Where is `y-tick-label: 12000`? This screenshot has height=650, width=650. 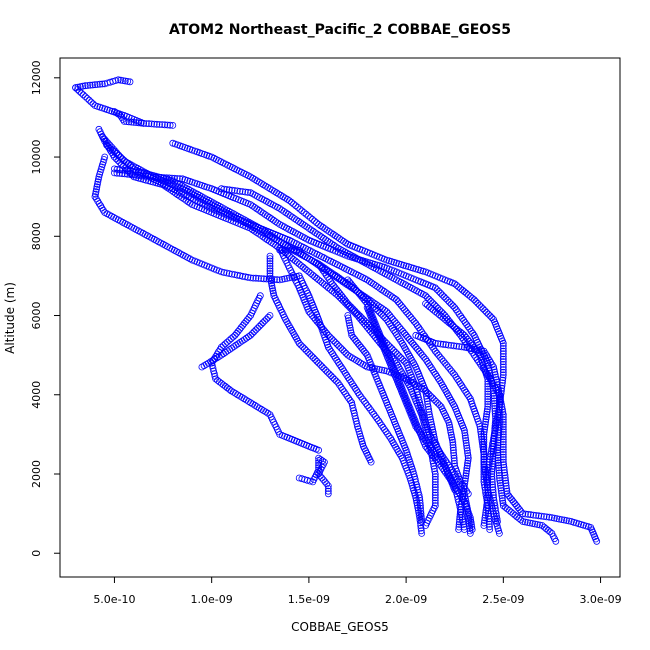 y-tick-label: 12000 is located at coordinates (36, 77).